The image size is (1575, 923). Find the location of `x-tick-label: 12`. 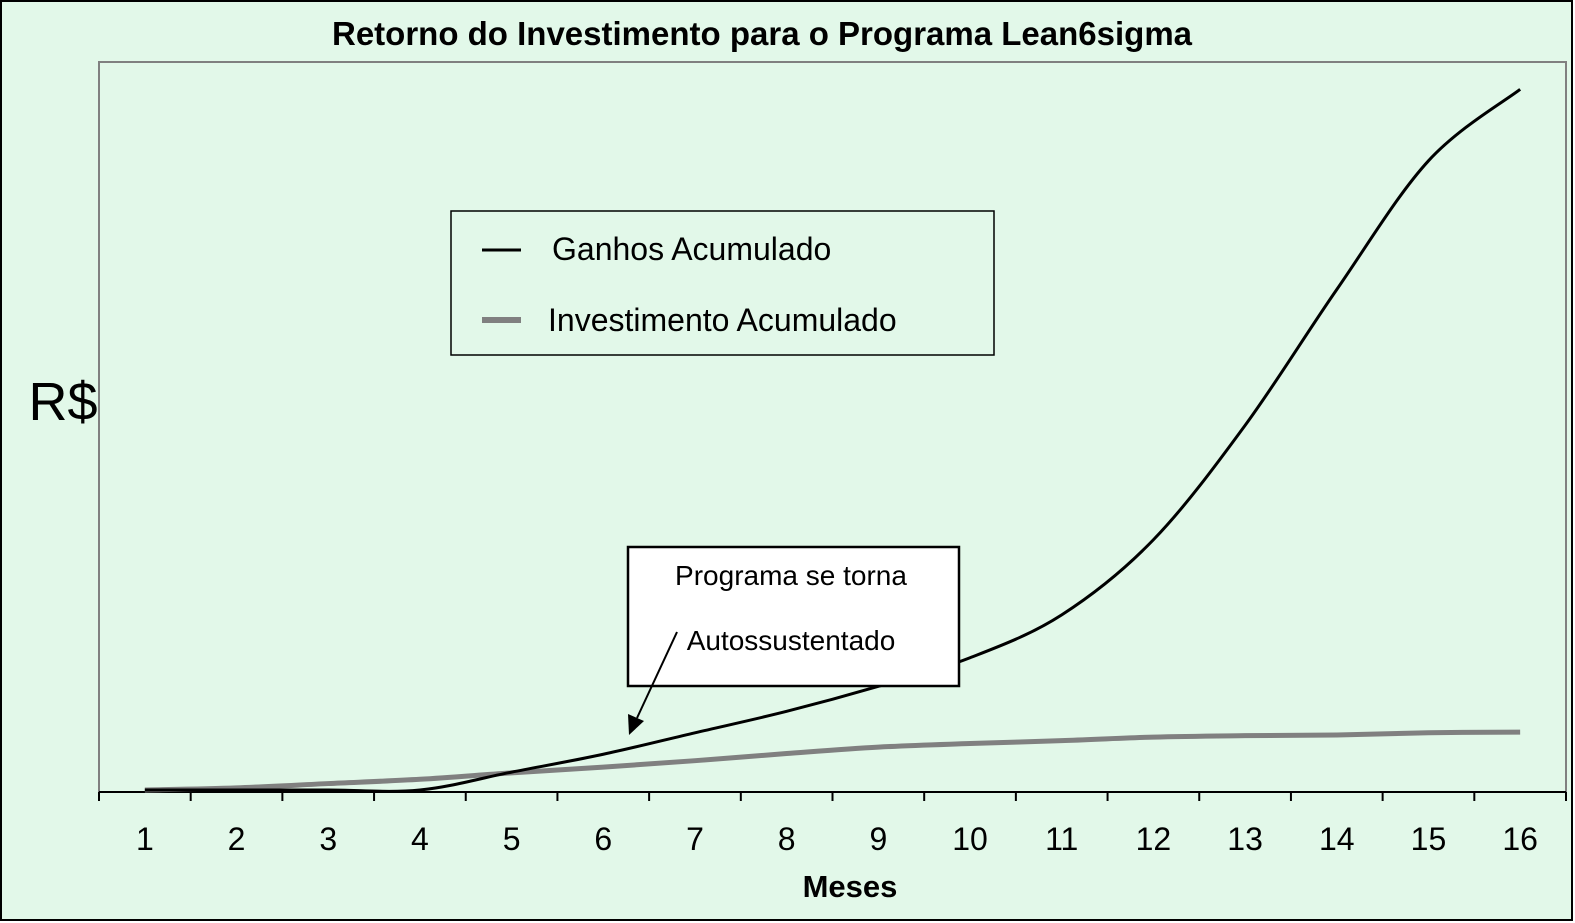

x-tick-label: 12 is located at coordinates (1154, 839).